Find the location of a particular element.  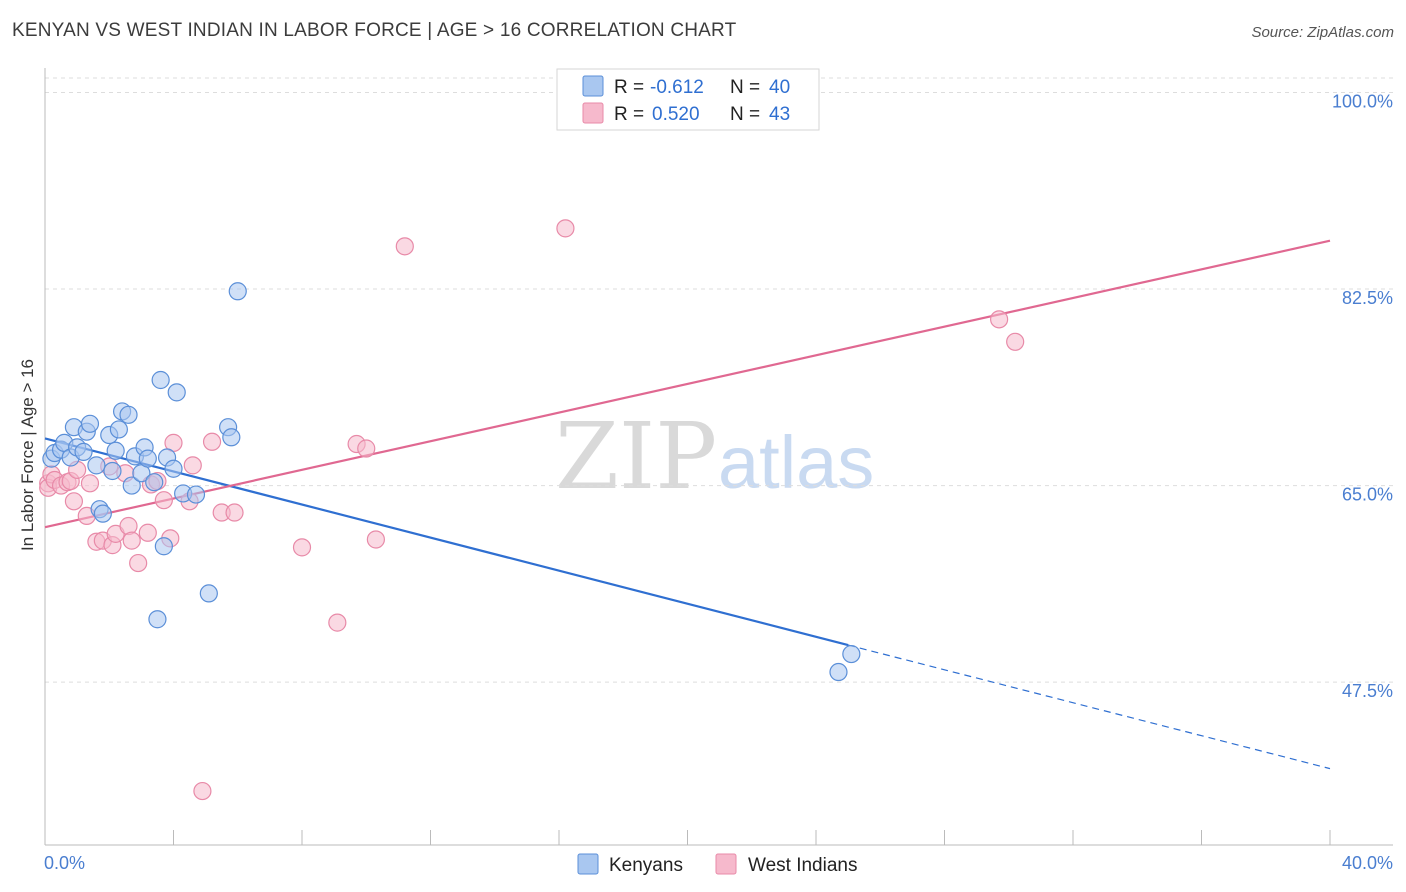

kenyans-trend-extension is located at coordinates (1089, 707).